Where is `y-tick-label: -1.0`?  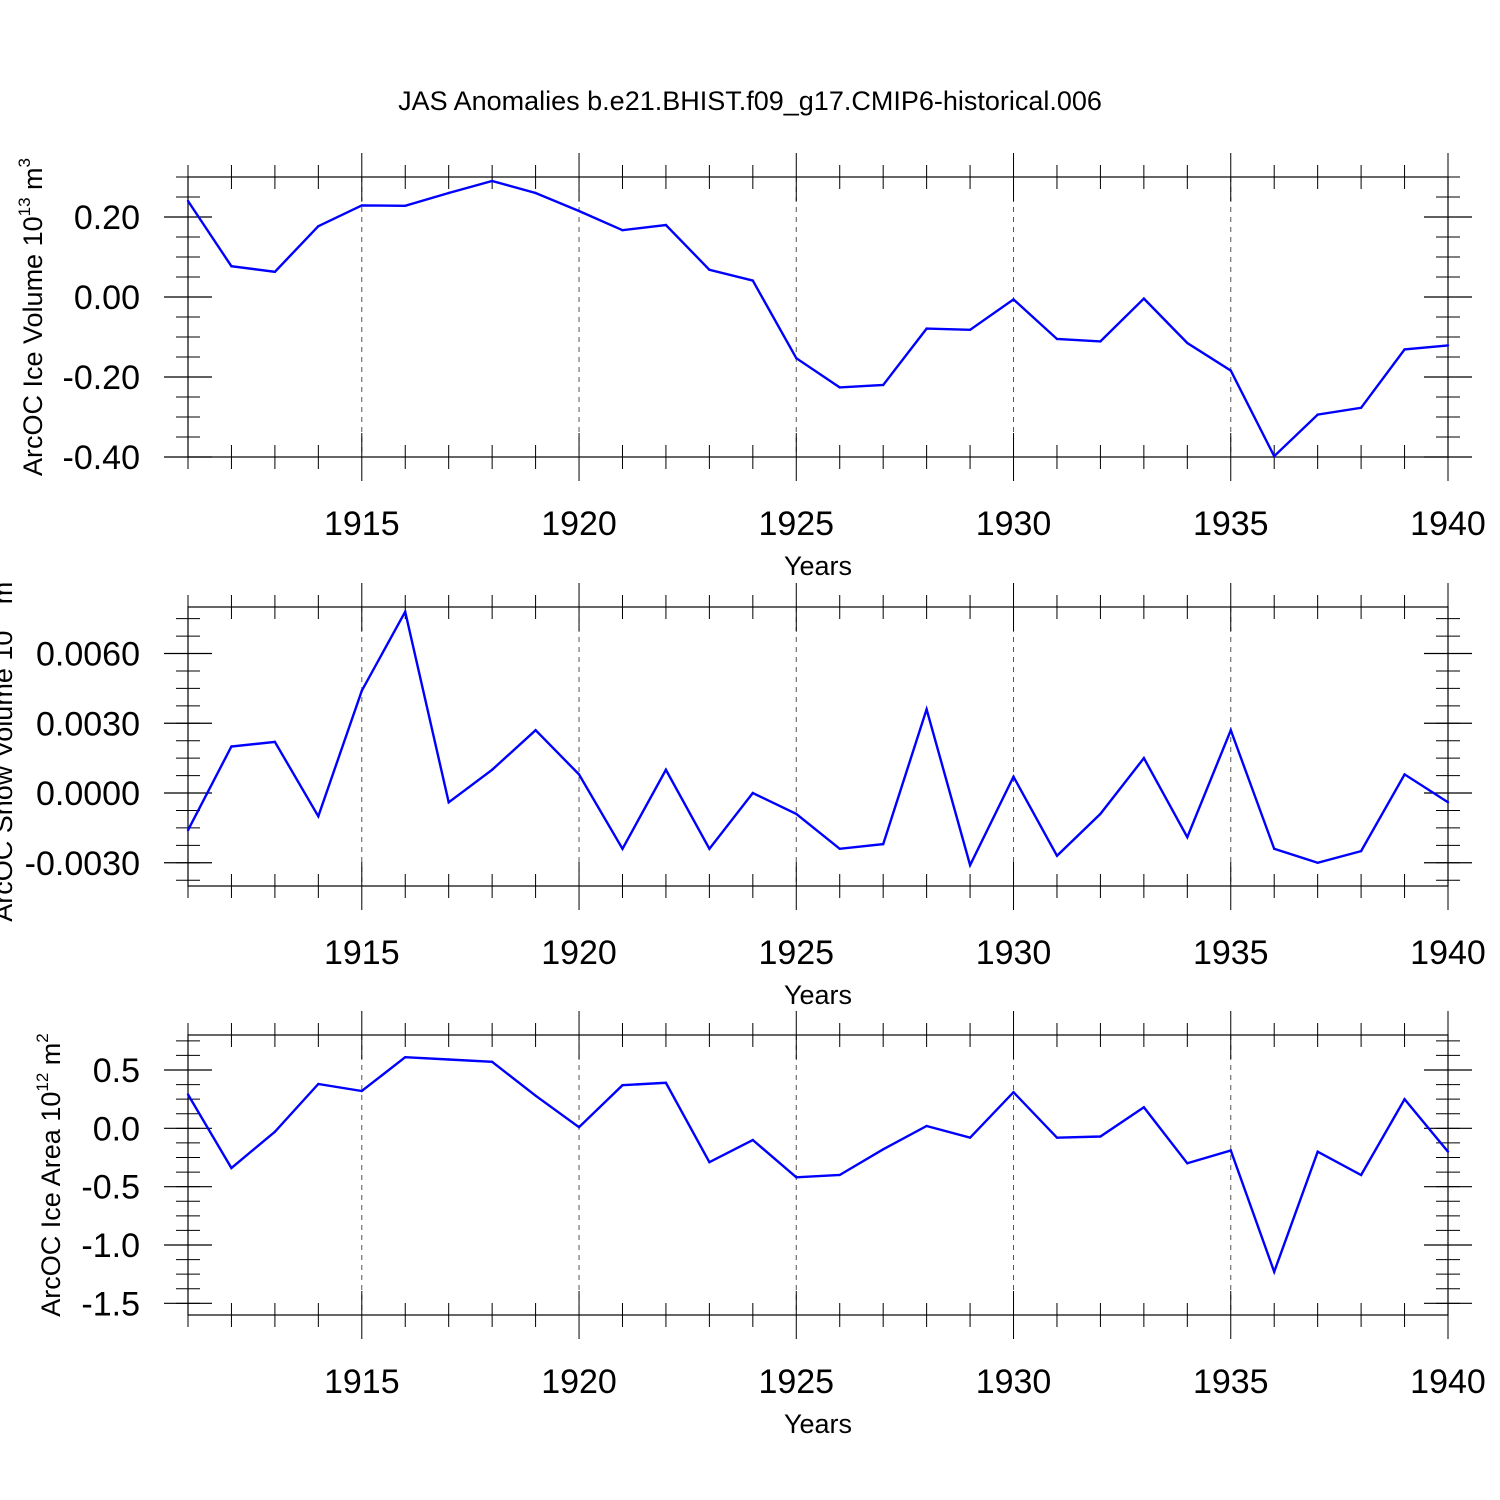
y-tick-label: -1.0 is located at coordinates (110, 1246).